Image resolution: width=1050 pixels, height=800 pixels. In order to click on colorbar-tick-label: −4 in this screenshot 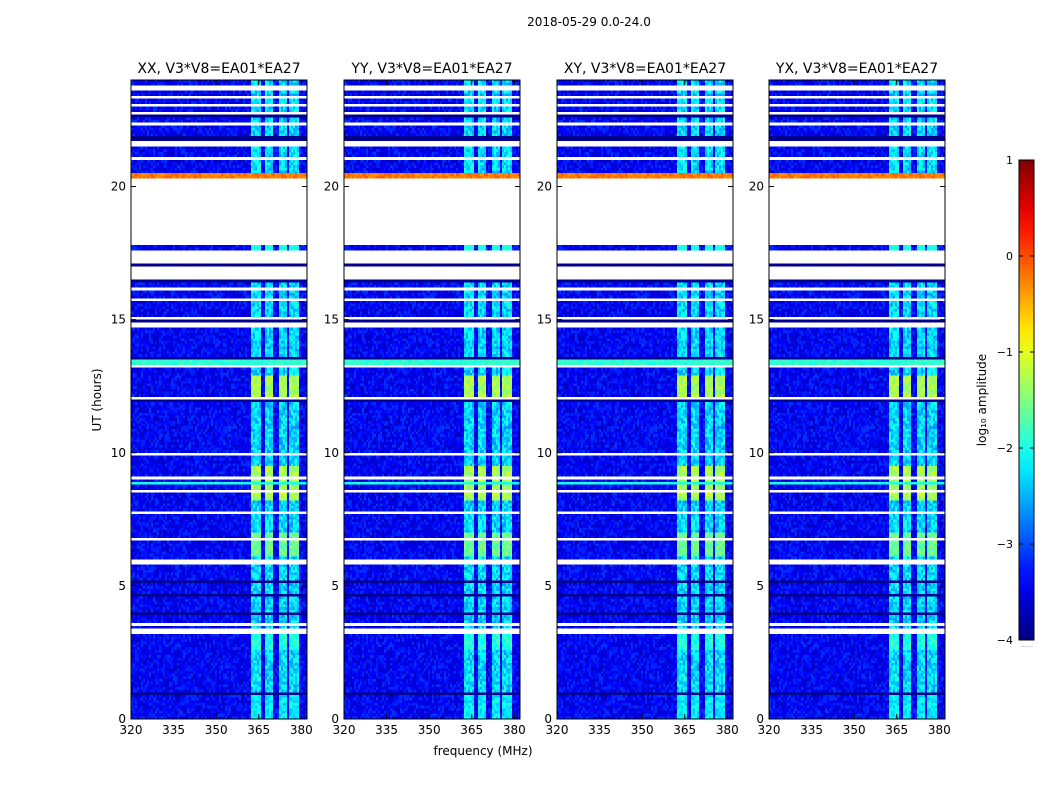, I will do `click(1005, 640)`.